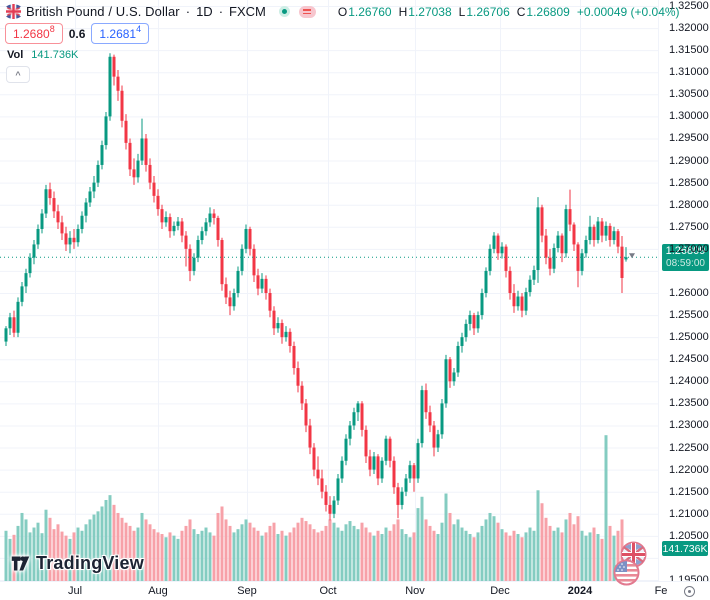 The height and width of the screenshot is (600, 710). I want to click on change-value: +0.00049 (+0.04%), so click(628, 11).